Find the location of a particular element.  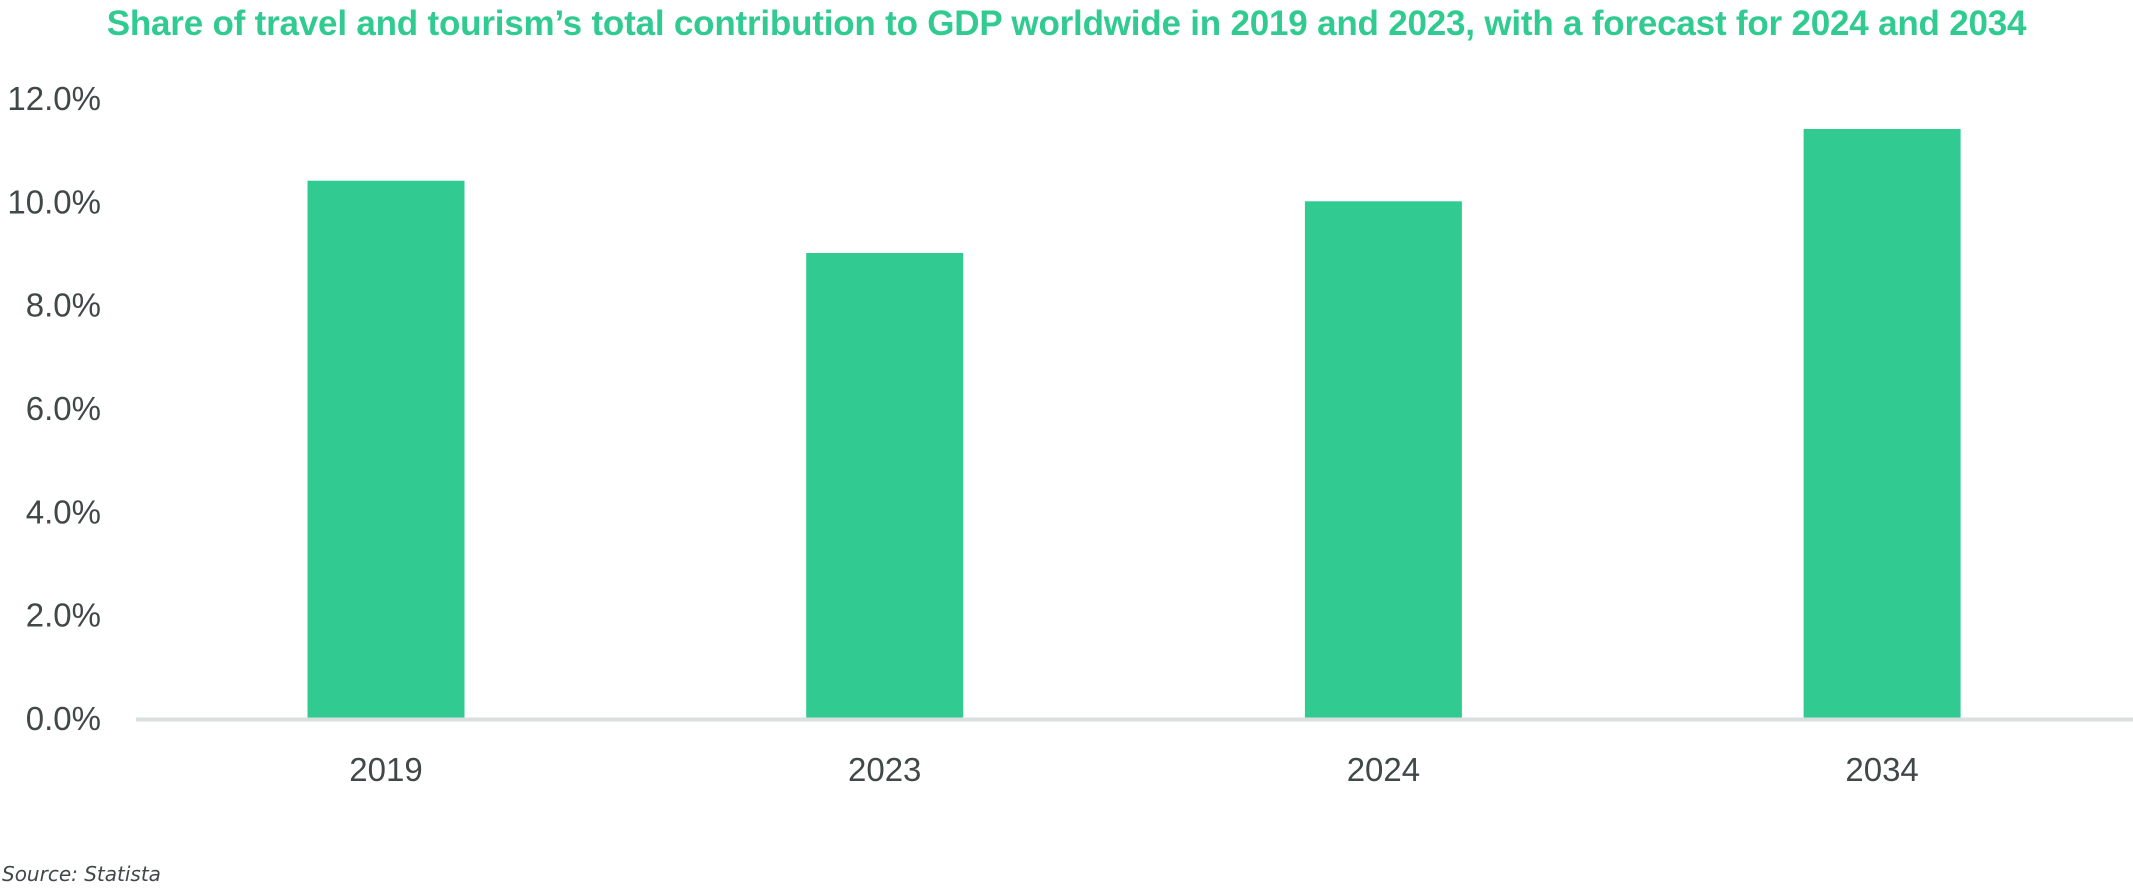

x-tick-label: 2019 is located at coordinates (385, 769).